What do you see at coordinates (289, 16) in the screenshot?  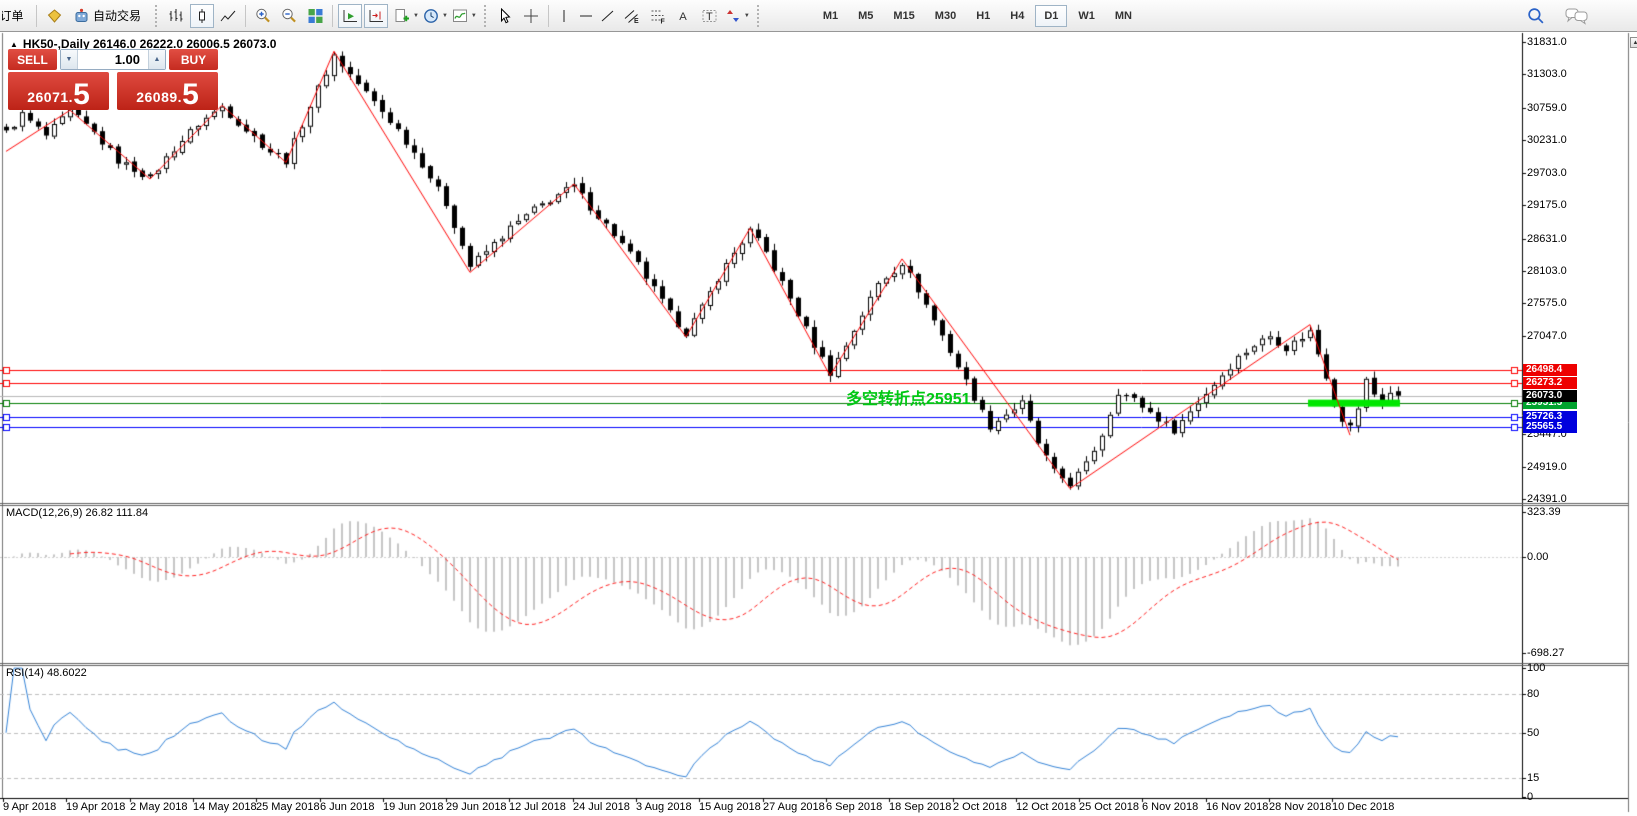 I see `zoom-out-icon` at bounding box center [289, 16].